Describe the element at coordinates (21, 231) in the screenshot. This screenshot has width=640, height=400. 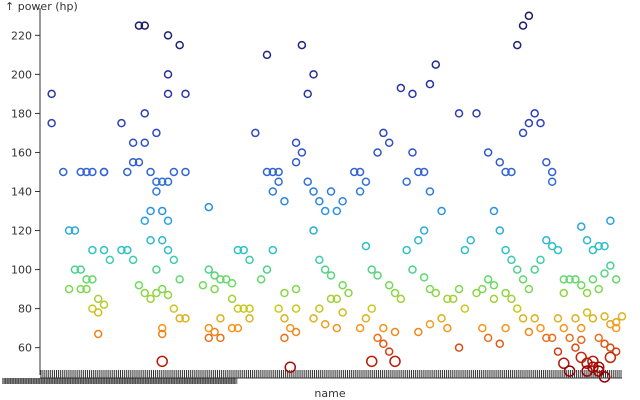
I see `y-tick-label: 120` at that location.